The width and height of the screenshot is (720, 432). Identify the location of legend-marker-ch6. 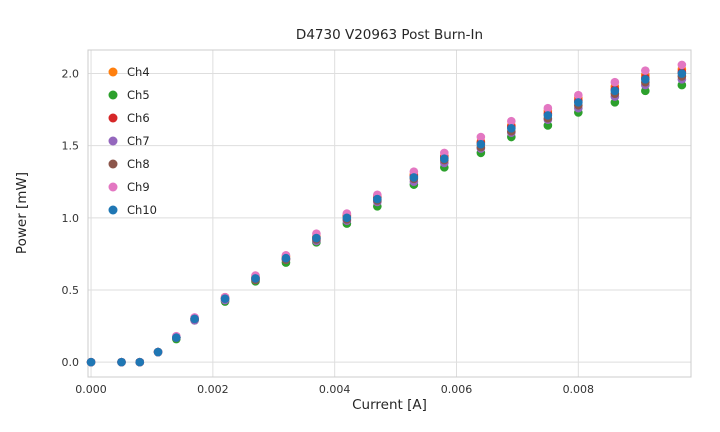
(113, 118).